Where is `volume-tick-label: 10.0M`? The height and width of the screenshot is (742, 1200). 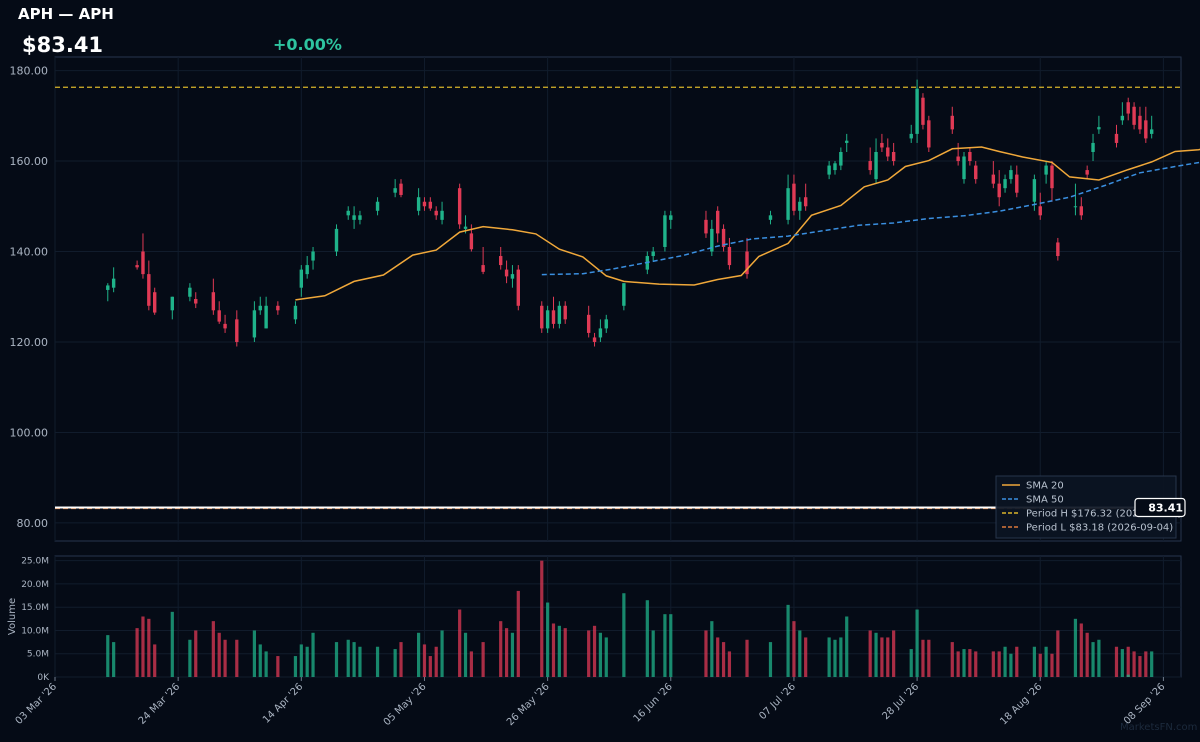 volume-tick-label: 10.0M is located at coordinates (35, 631).